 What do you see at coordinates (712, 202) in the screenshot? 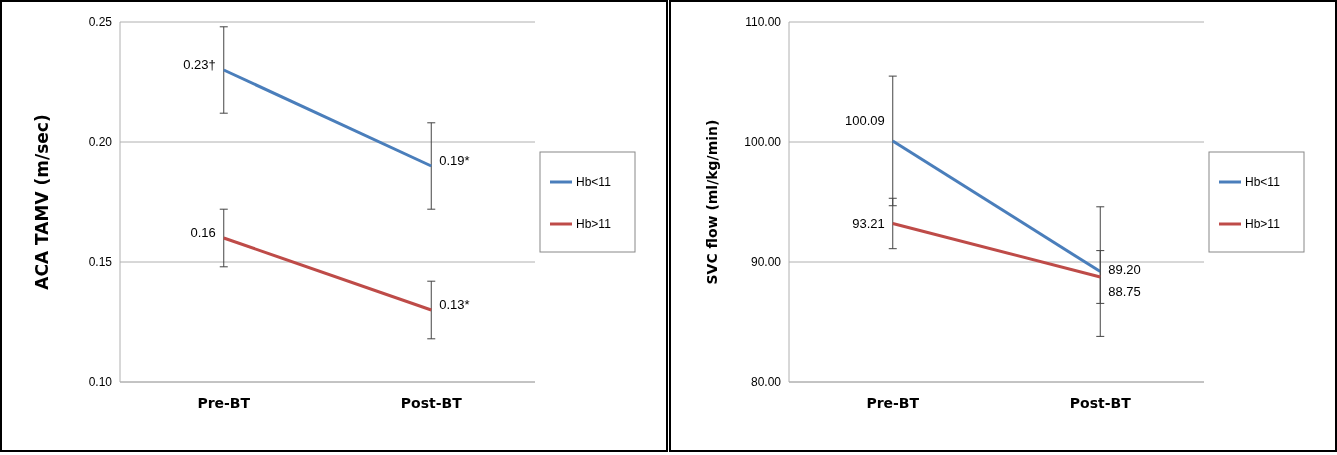
I see `y-axis-title: SVC flow (ml/kg/min)` at bounding box center [712, 202].